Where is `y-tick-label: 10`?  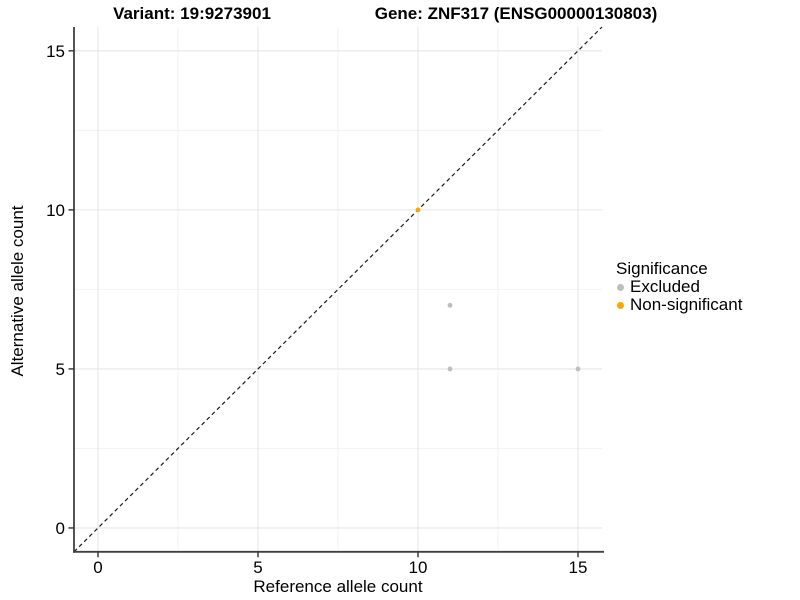
y-tick-label: 10 is located at coordinates (55, 210).